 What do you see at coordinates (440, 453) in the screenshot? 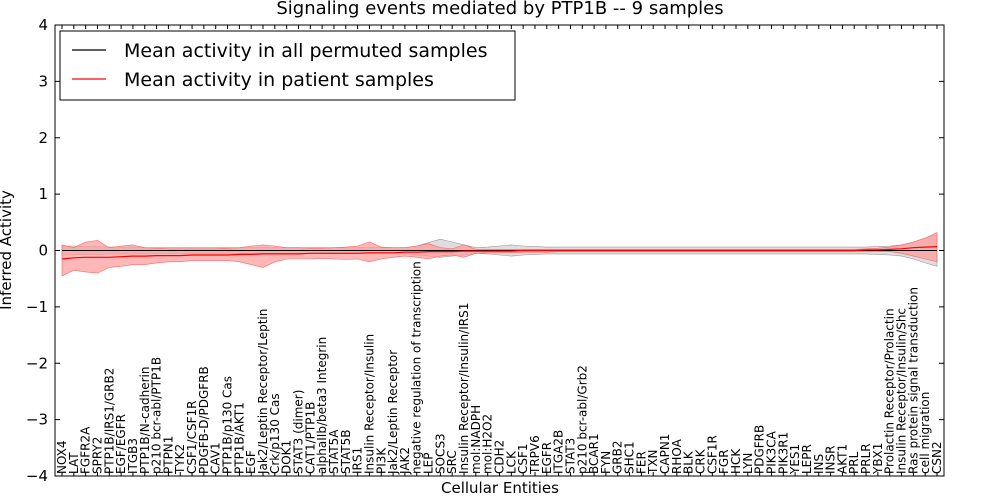
I see `x-tick-label: SOCS3` at bounding box center [440, 453].